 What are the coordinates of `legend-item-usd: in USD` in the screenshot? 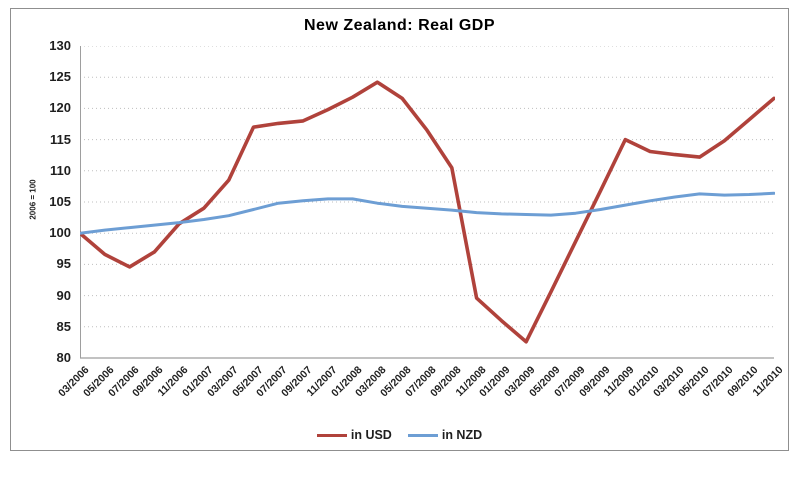 It's located at (354, 435).